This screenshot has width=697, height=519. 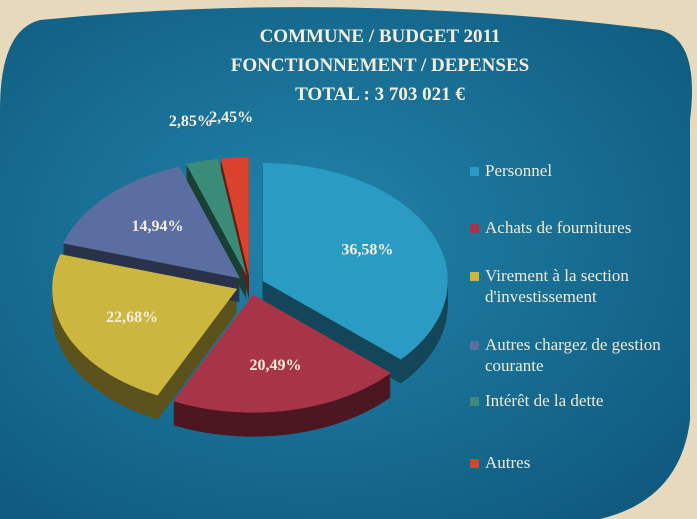 I want to click on legend-item: Autres chargez de gestion courante, so click(x=577, y=355).